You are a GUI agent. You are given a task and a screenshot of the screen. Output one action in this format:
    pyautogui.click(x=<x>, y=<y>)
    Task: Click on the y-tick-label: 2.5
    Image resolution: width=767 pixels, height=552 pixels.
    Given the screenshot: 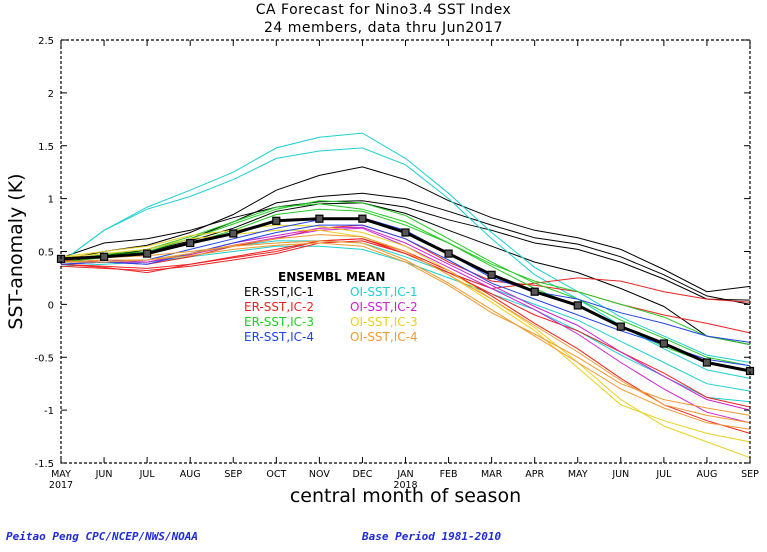 What is the action you would take?
    pyautogui.click(x=46, y=41)
    